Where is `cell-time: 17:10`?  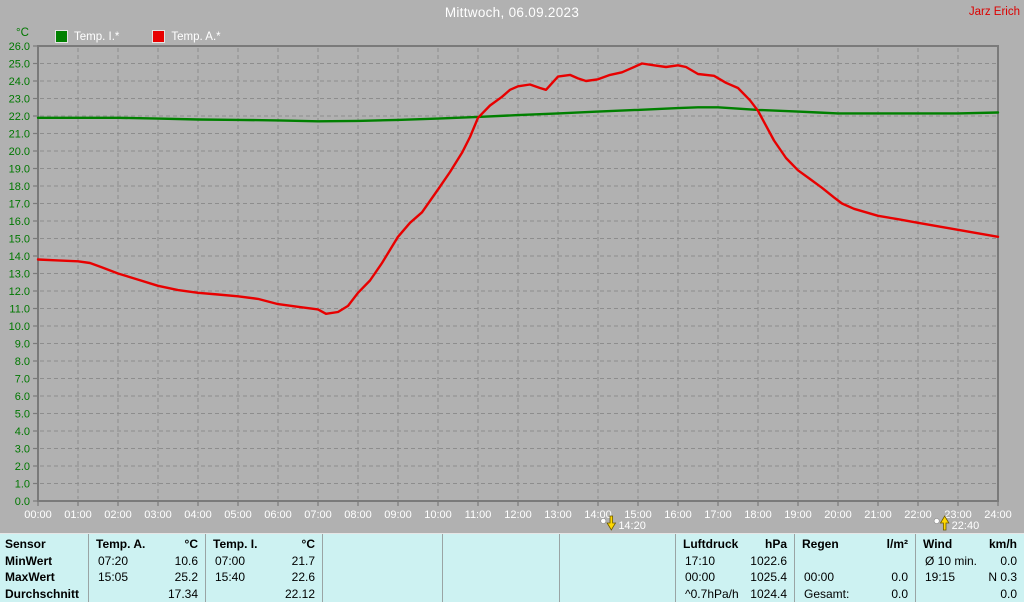 cell-time: 17:10 is located at coordinates (700, 560).